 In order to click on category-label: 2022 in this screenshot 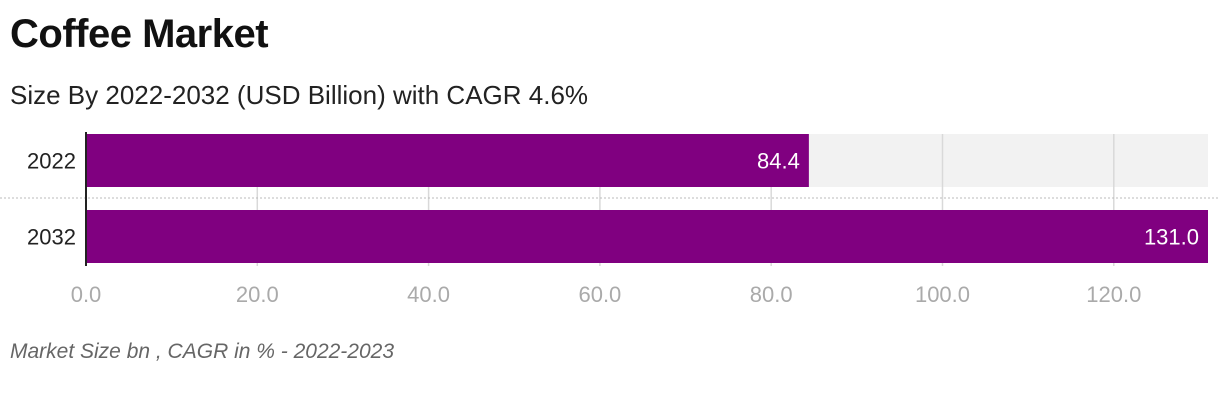, I will do `click(51, 161)`.